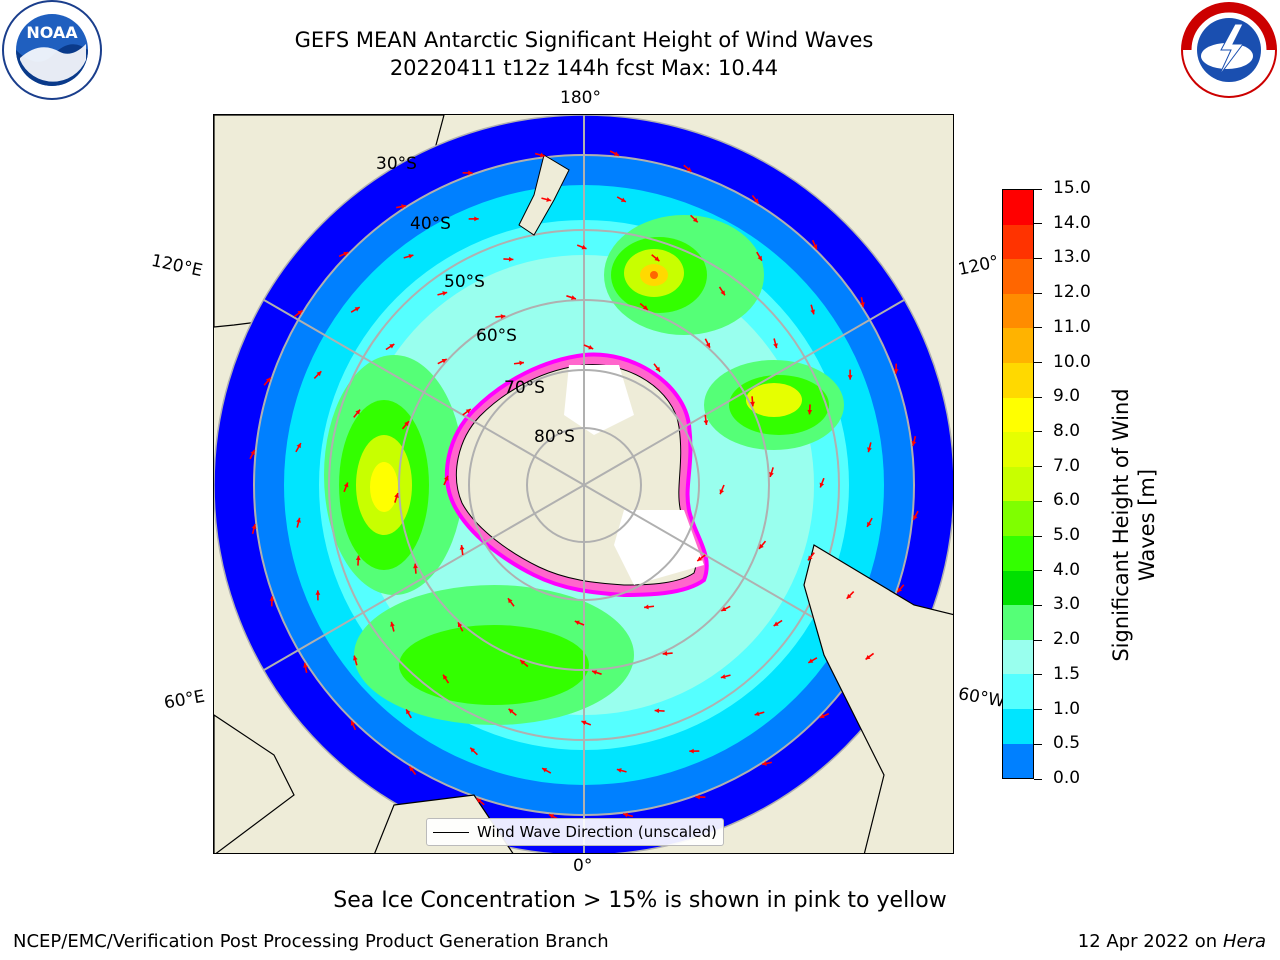 This screenshot has height=960, width=1280. I want to click on nws-logo, so click(1228, 50).